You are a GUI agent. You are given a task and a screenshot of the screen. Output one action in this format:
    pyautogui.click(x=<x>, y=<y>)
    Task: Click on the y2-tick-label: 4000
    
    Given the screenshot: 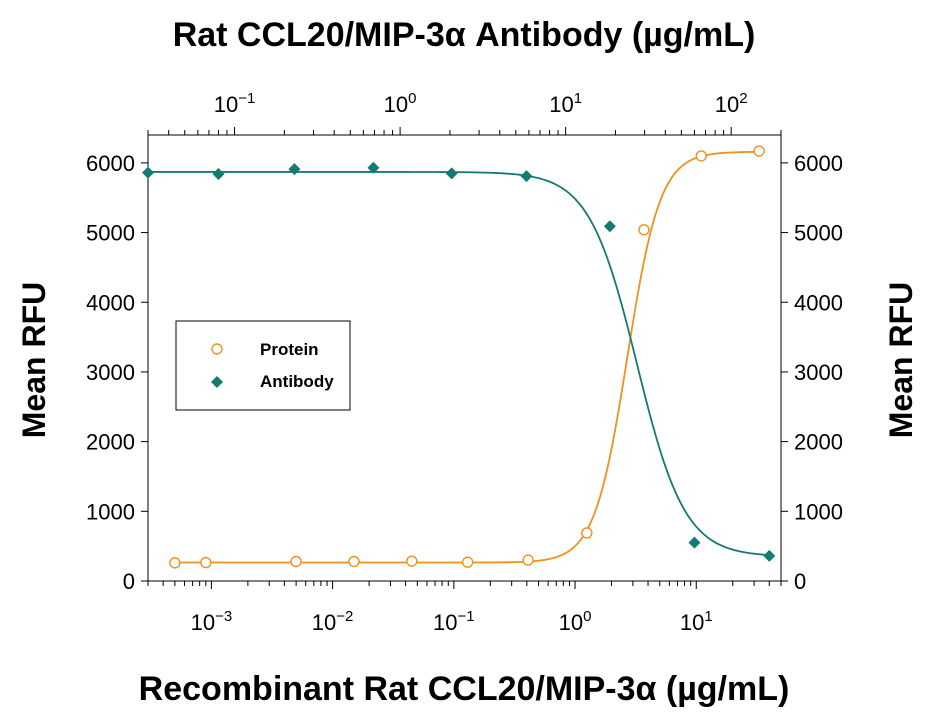 What is the action you would take?
    pyautogui.click(x=818, y=302)
    